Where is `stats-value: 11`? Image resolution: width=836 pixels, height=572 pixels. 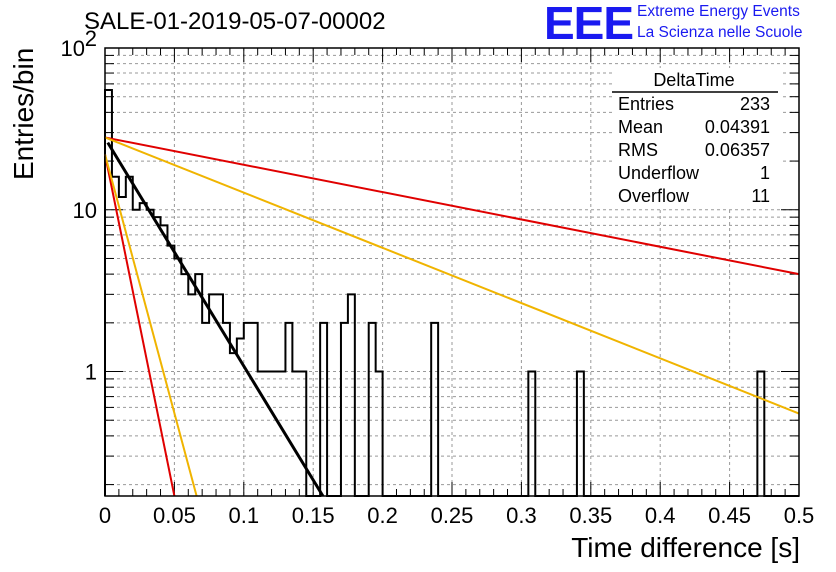 stats-value: 11 is located at coordinates (760, 196).